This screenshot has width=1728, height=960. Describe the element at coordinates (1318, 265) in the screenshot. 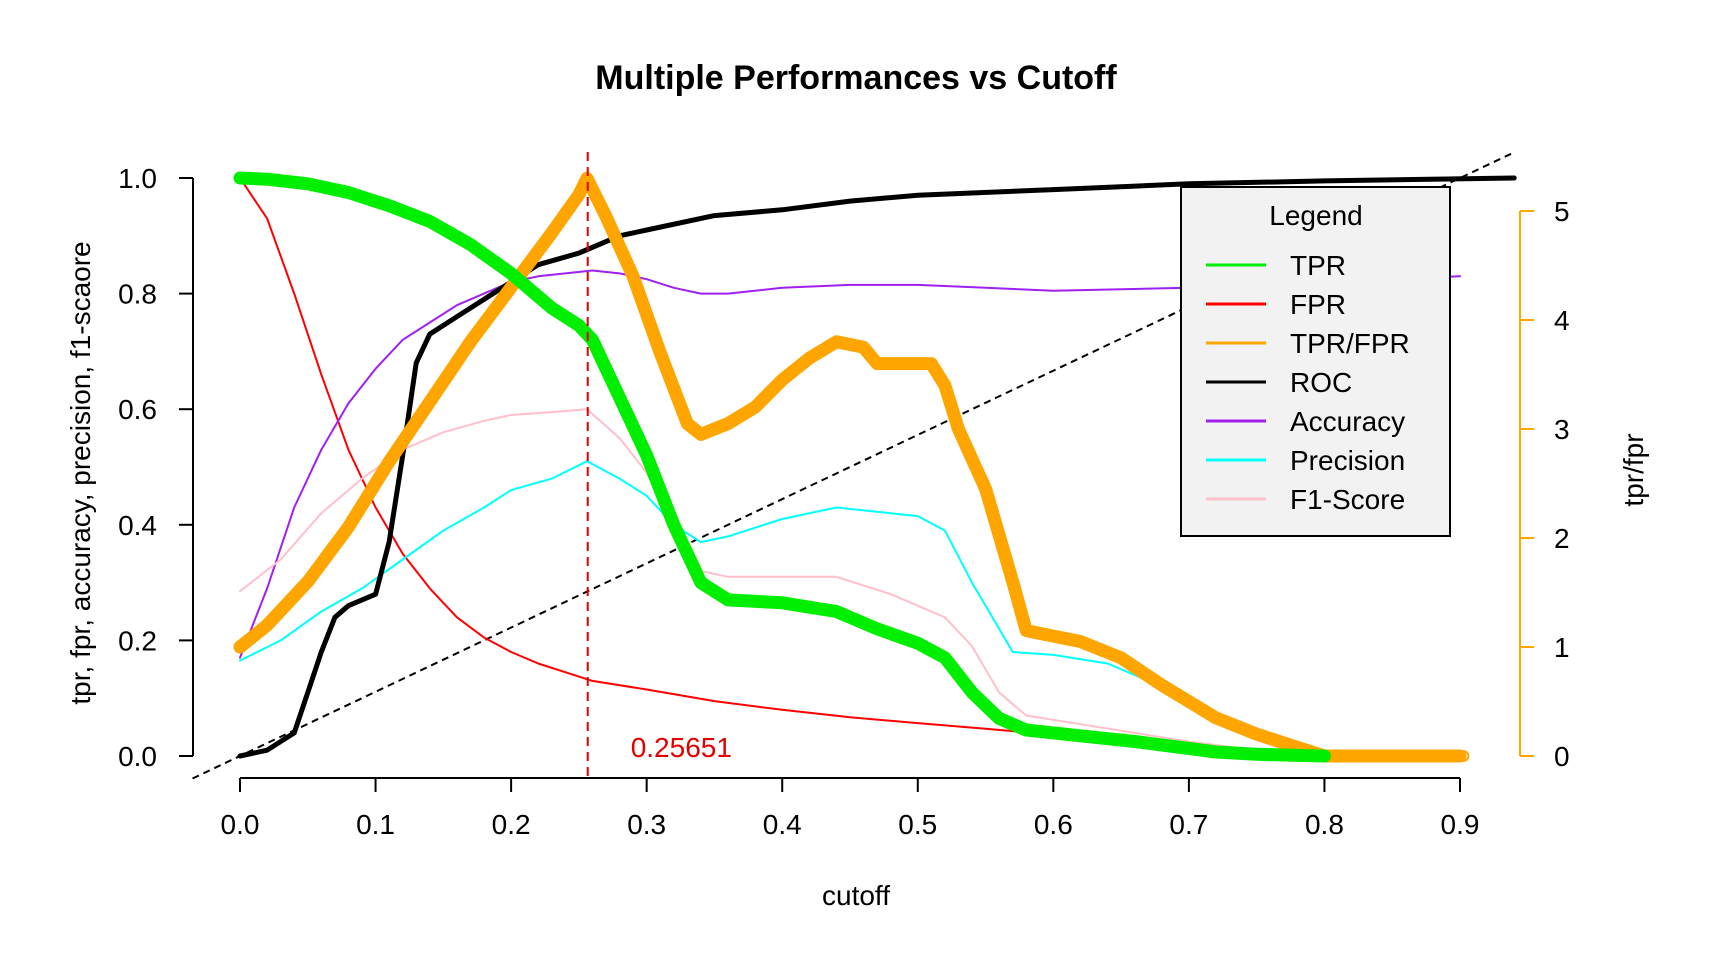

I see `legend-label: TPR` at that location.